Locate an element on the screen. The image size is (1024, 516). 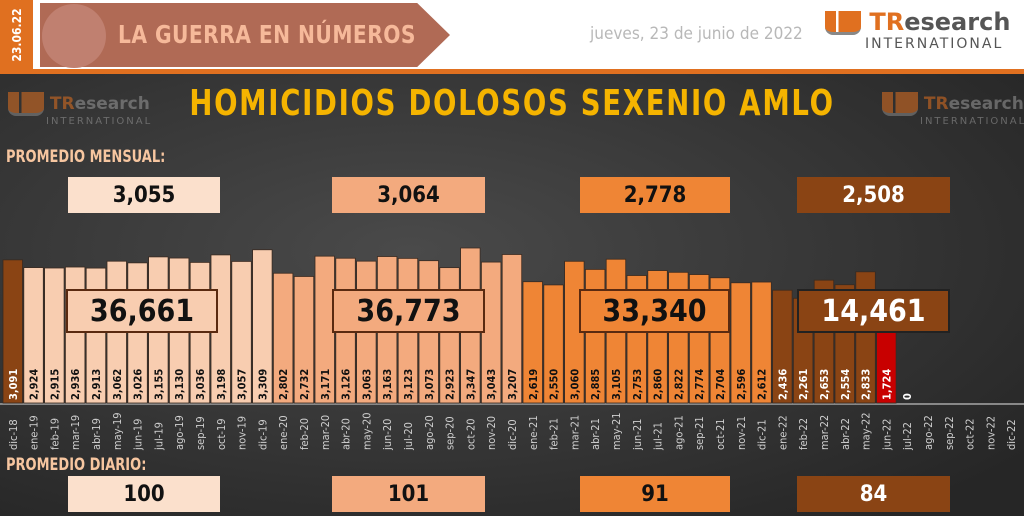
daily-avg-label: PROMEDIO DIARIO: is located at coordinates (76, 465).